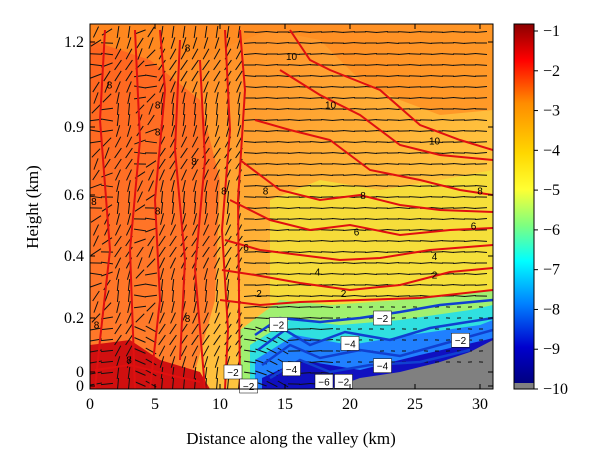 The image size is (600, 470). What do you see at coordinates (318, 273) in the screenshot?
I see `contour-label: 4` at bounding box center [318, 273].